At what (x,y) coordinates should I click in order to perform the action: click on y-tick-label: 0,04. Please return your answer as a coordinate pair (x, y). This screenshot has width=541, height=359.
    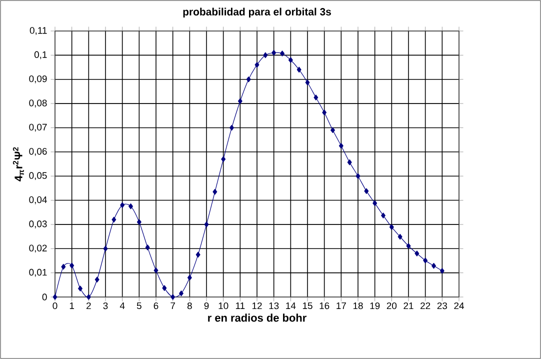
    Looking at the image, I should click on (38, 200).